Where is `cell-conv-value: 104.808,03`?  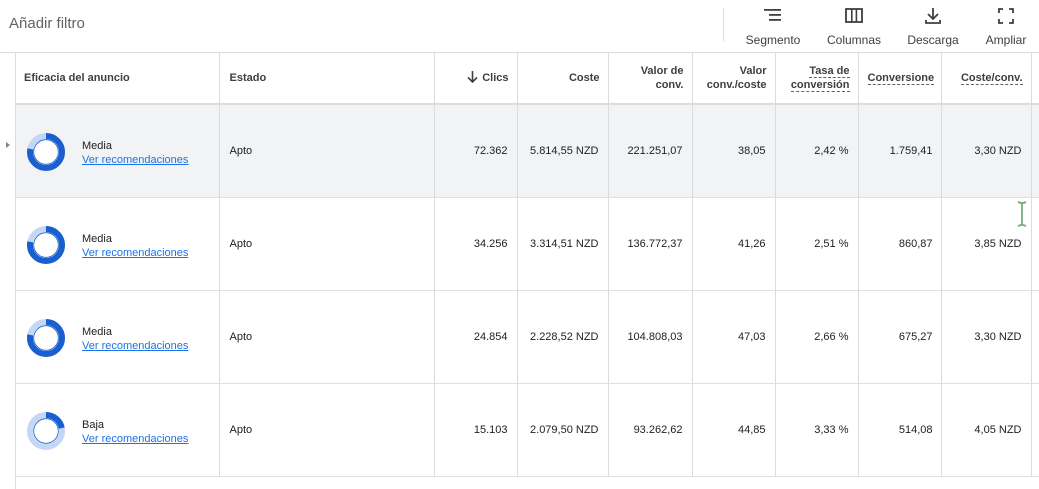
cell-conv-value: 104.808,03 is located at coordinates (650, 337).